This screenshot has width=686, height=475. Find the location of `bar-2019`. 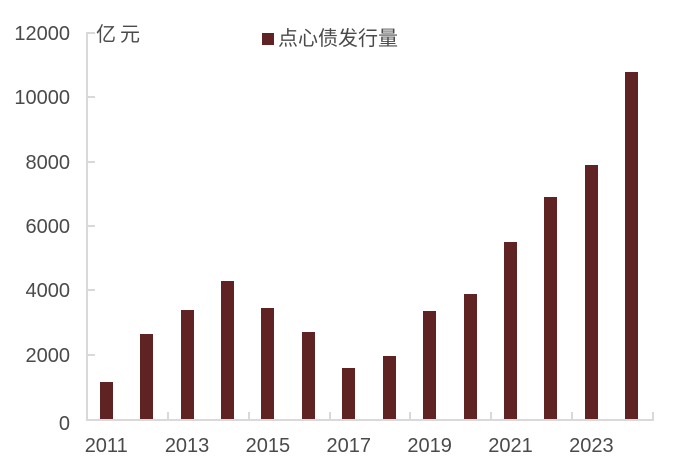

bar-2019 is located at coordinates (430, 365).